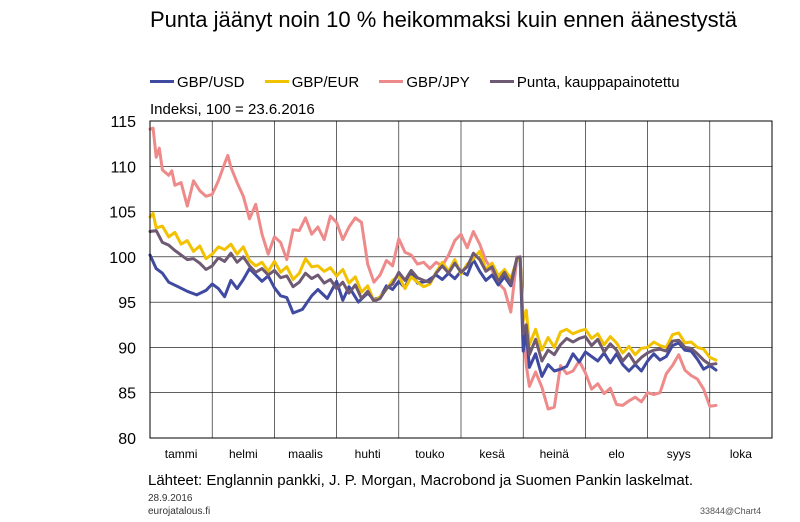 This screenshot has height=522, width=800. What do you see at coordinates (179, 511) in the screenshot?
I see `site-name: eurojatalous.fi` at bounding box center [179, 511].